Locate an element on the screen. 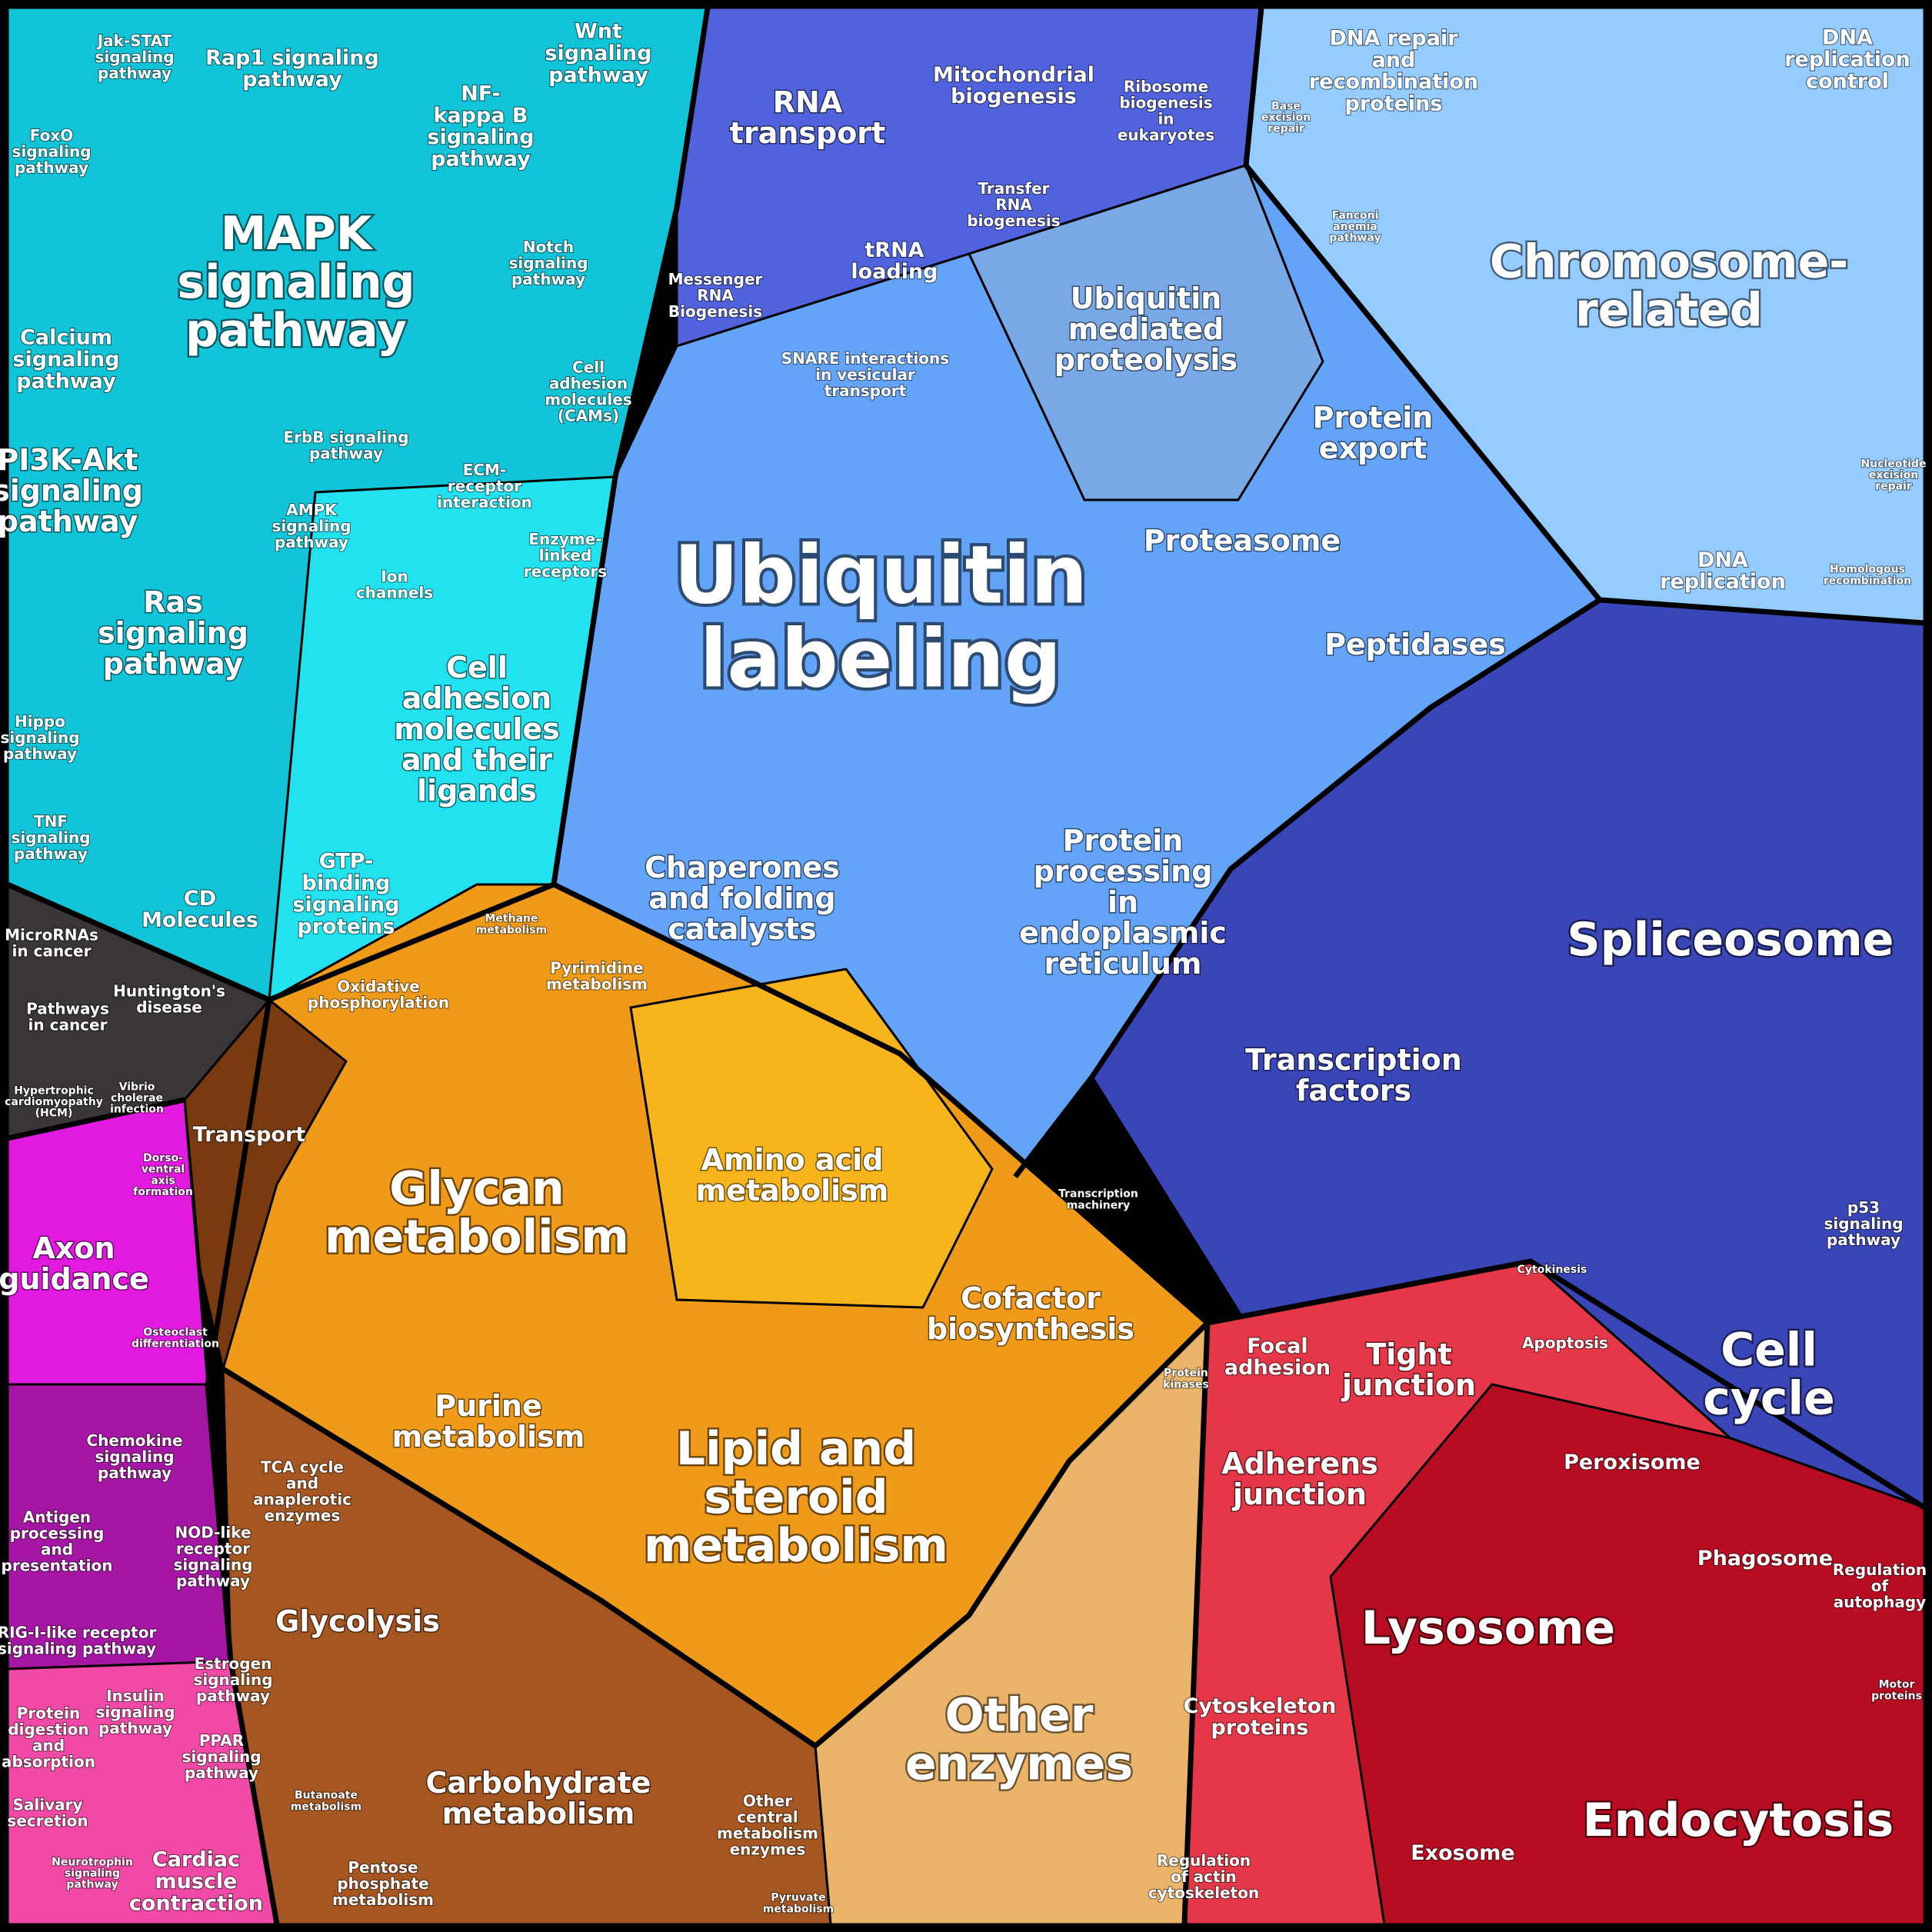 This screenshot has height=1932, width=1932. pathway-label-tca-cycle-and-anaplerotic-enzymes: TCA cycle and anaplerotic enzymes is located at coordinates (302, 1490).